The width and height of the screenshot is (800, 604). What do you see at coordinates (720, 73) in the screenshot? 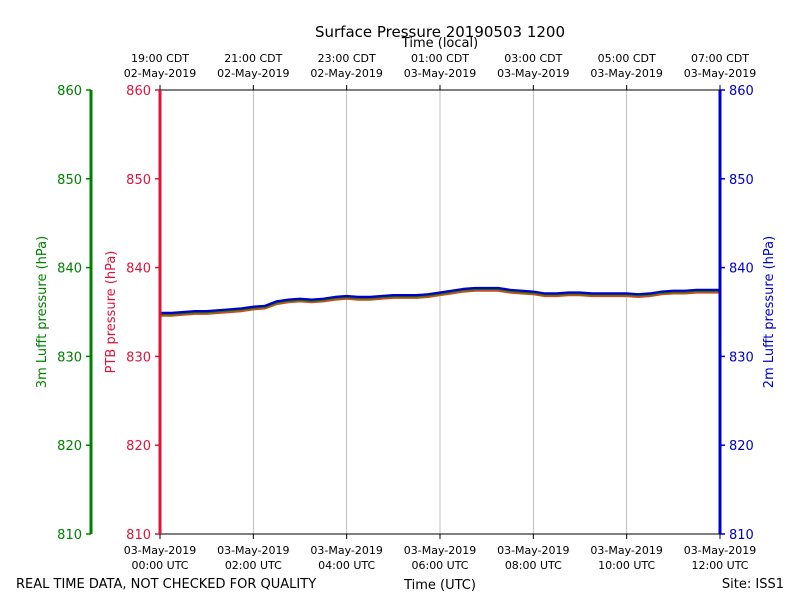
I see `top-tick-date-6: 03-May-2019` at bounding box center [720, 73].